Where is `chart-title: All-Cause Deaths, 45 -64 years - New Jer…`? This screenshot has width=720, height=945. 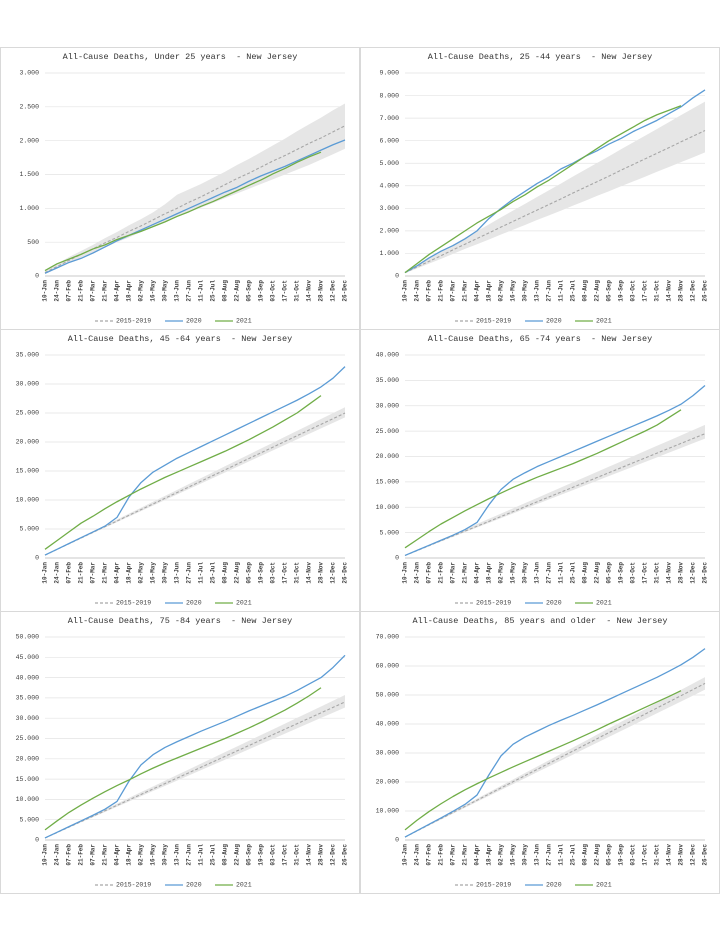
chart-title: All-Cause Deaths, 45 -64 years - New Jer… is located at coordinates (180, 339).